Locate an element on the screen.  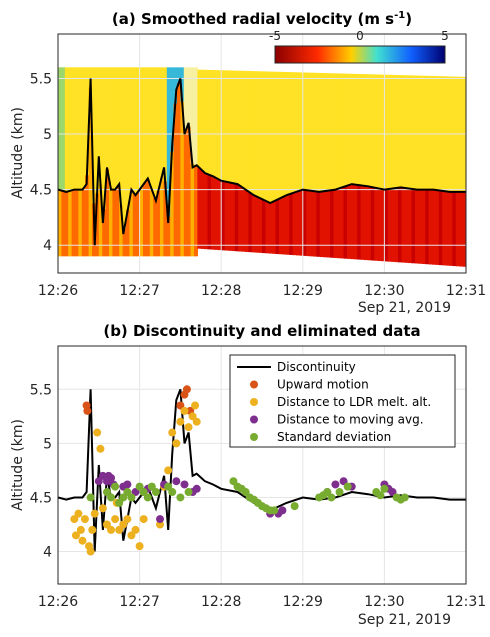
panel-a-y-ticks: 4 4.5 5 5.5 is located at coordinates (41, 162).